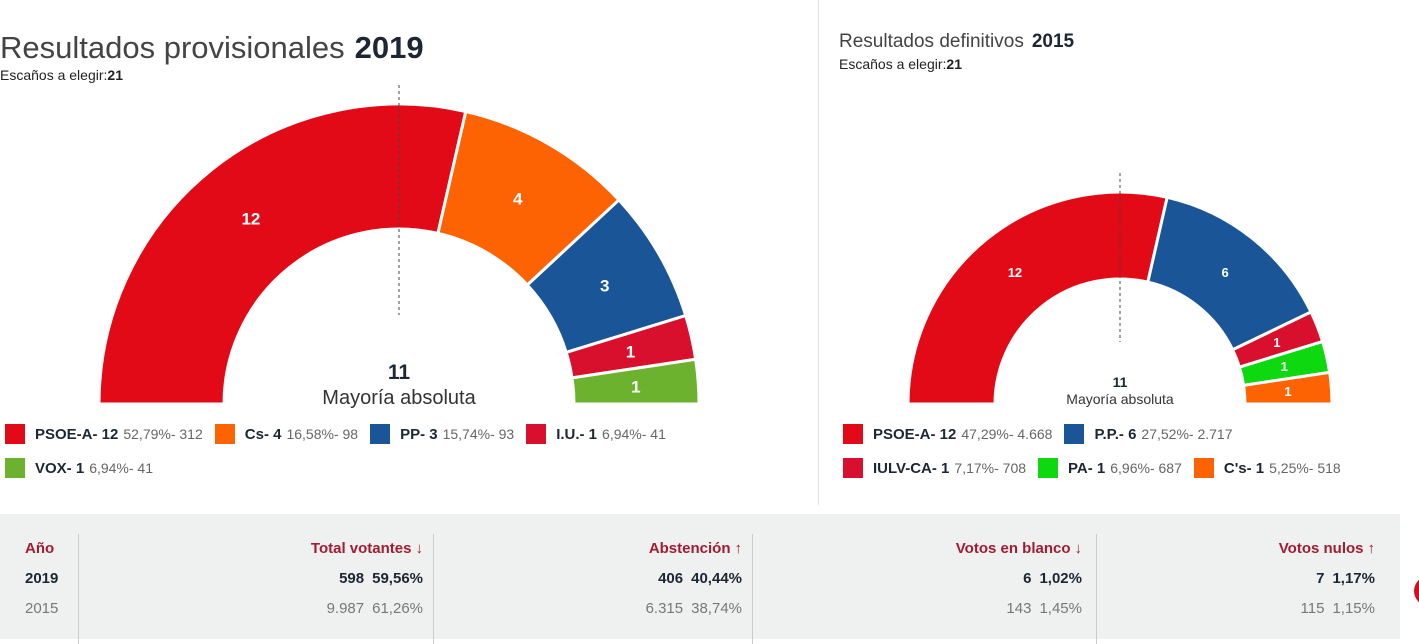 The image size is (1419, 644). Describe the element at coordinates (50, 589) in the screenshot. I see `col-year: Año 2019 2015` at that location.